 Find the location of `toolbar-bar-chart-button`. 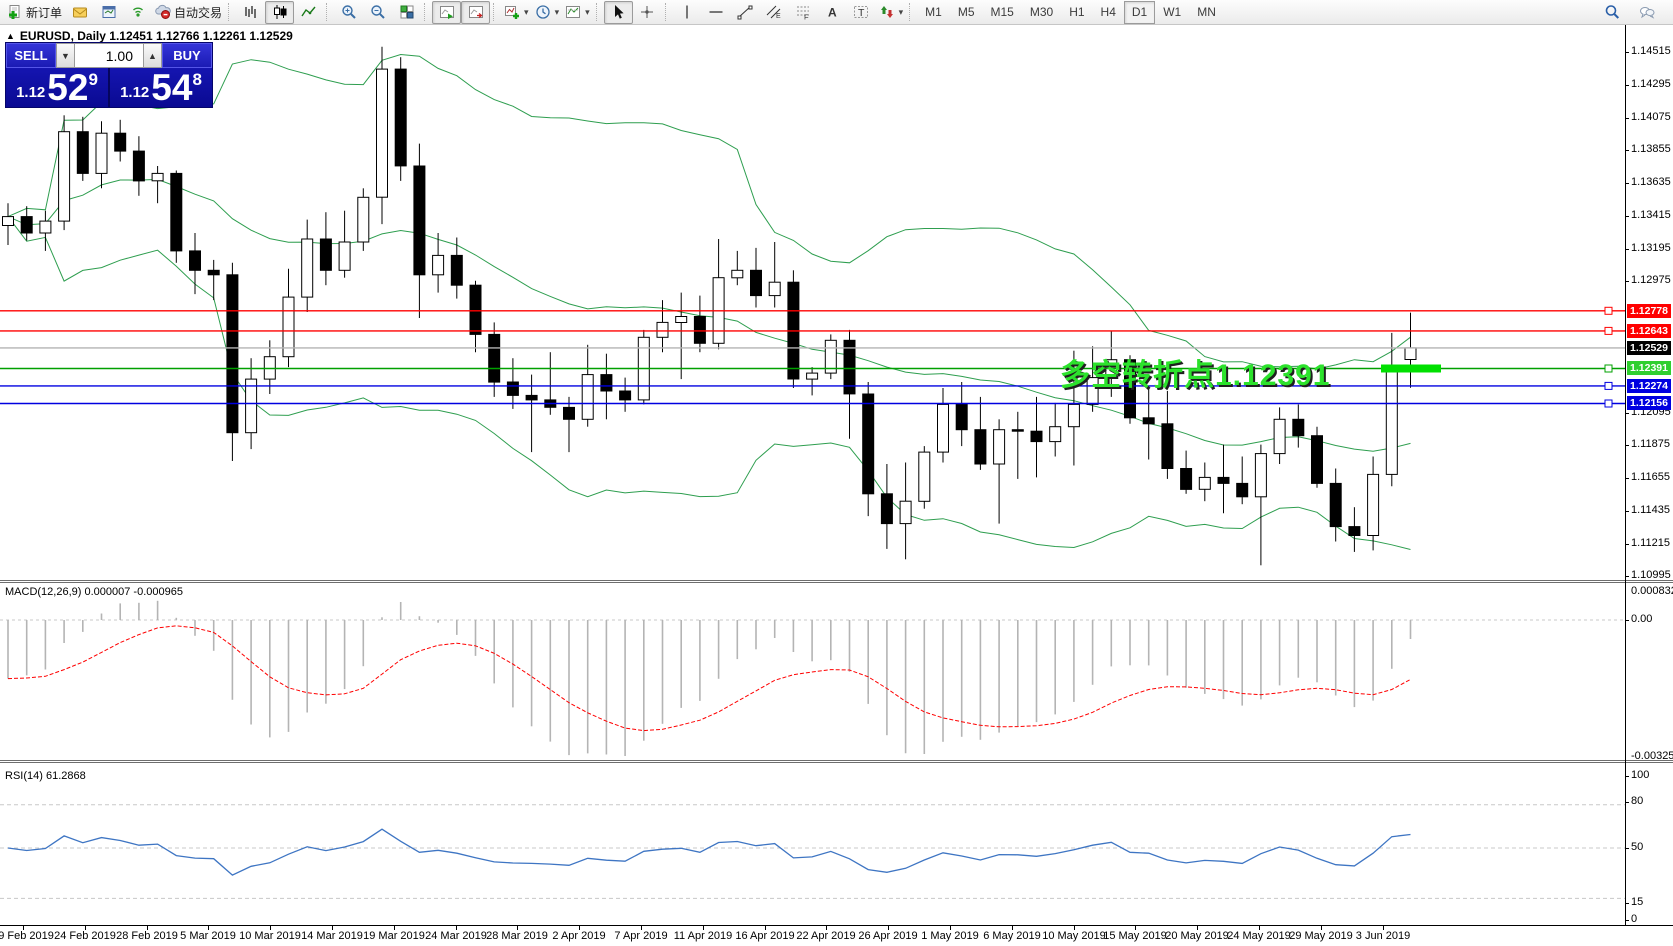

toolbar-bar-chart-button is located at coordinates (250, 12).